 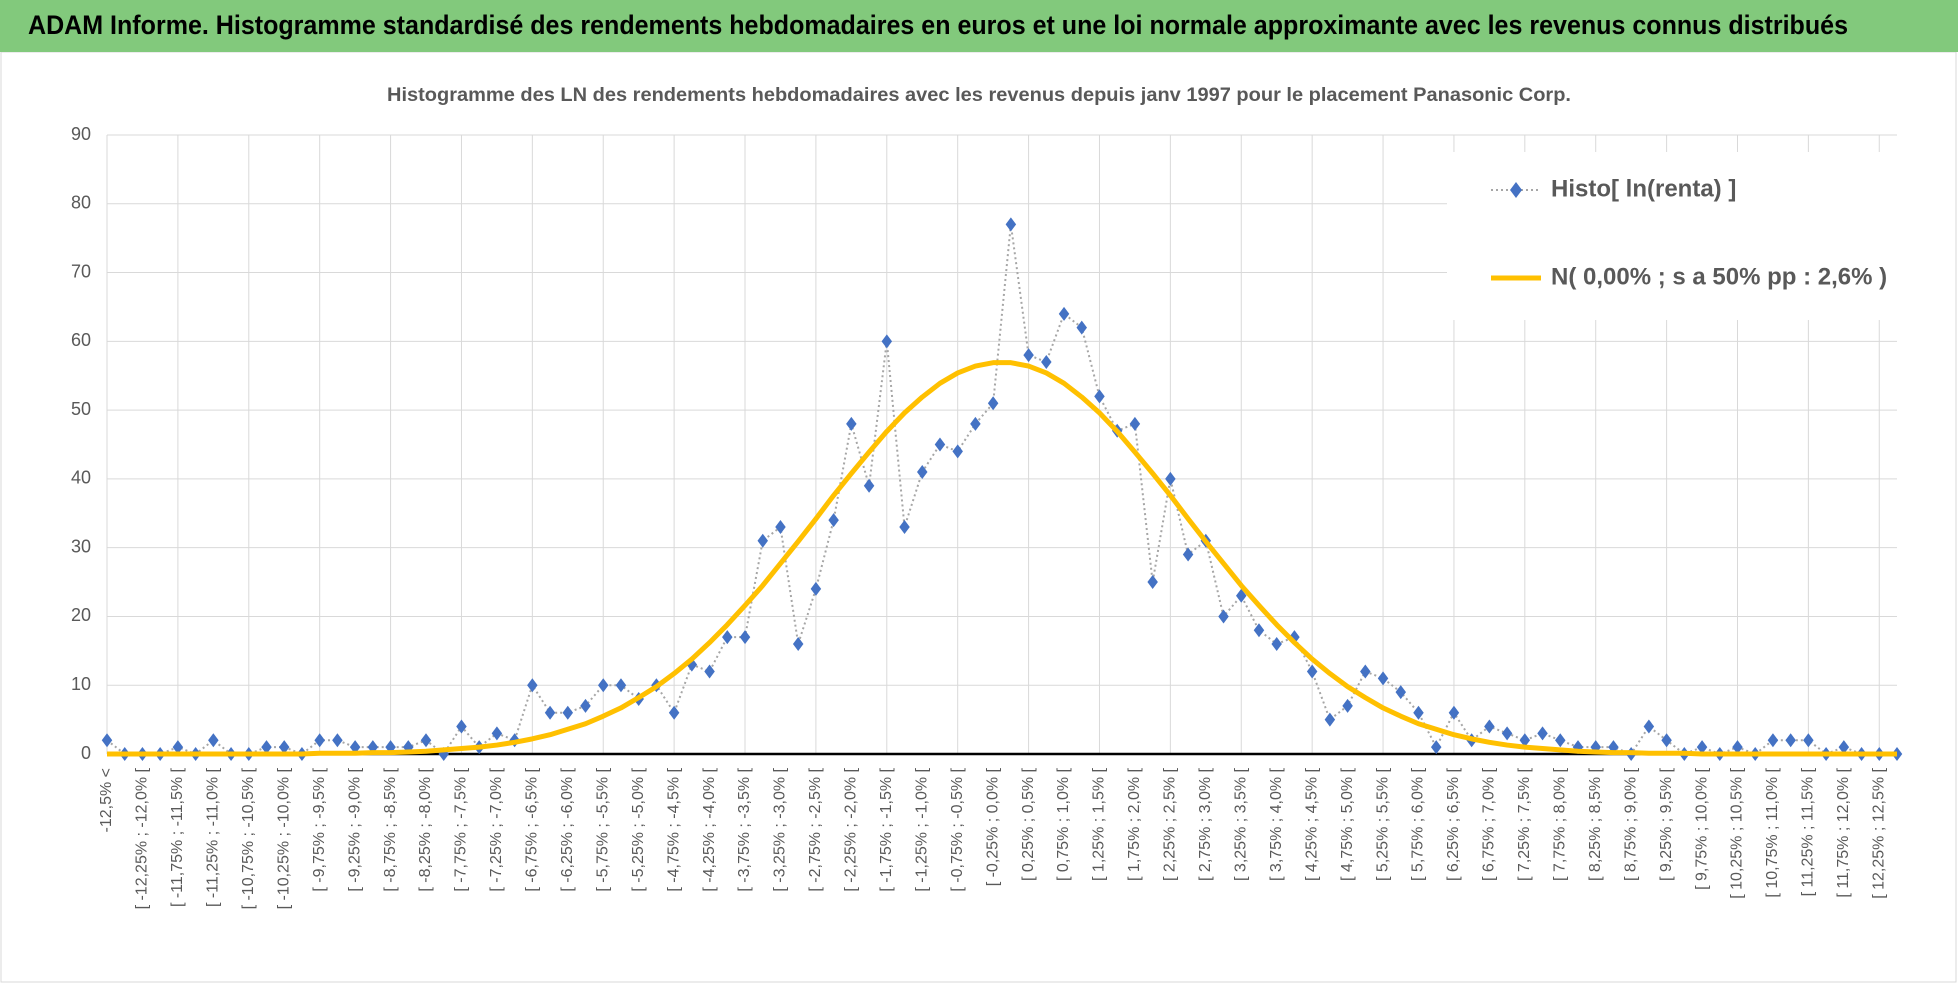 I want to click on x-tick-label: [ -5,75% ; -5,5% [, so click(x=602, y=829).